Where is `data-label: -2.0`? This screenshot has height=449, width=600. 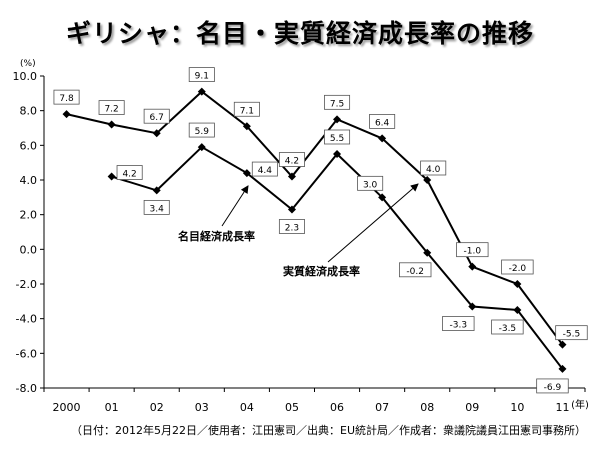 data-label: -2.0 is located at coordinates (518, 269).